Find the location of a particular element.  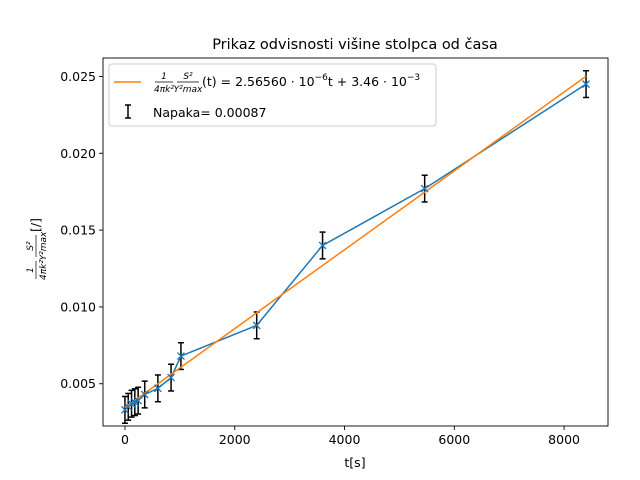

legend-errorbar-swatch is located at coordinates (128, 111).